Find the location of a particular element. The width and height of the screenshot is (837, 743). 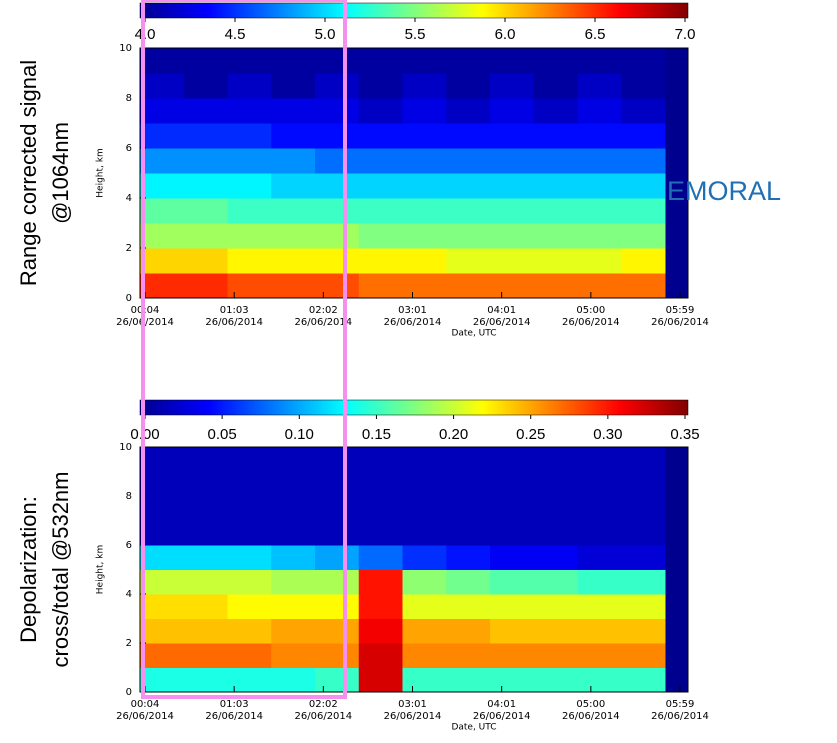

x-tick-label: 00:04 is located at coordinates (145, 704).